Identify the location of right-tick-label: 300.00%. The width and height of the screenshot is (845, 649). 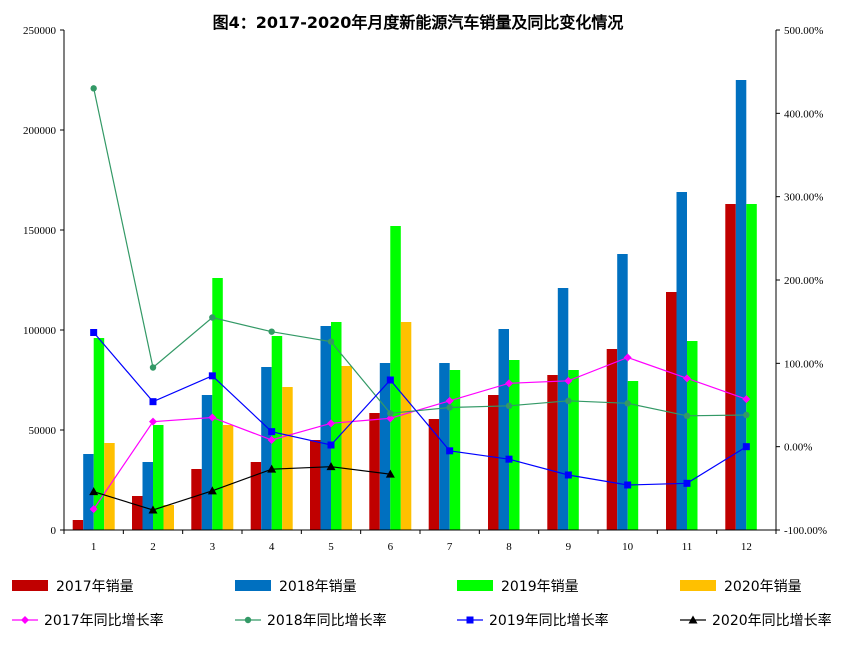
(803, 198).